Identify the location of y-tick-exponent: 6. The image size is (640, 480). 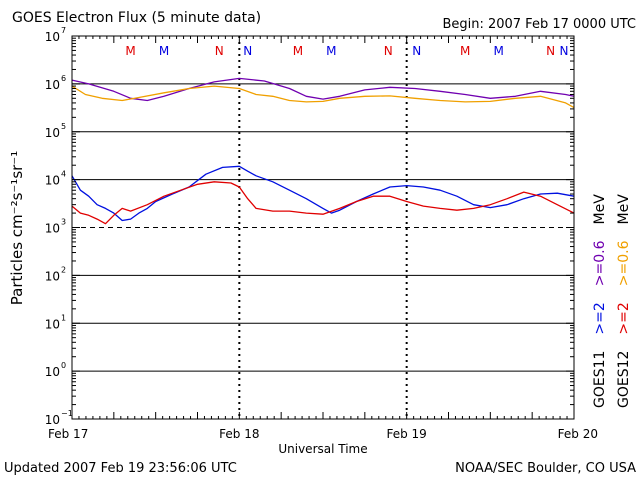
(63, 78).